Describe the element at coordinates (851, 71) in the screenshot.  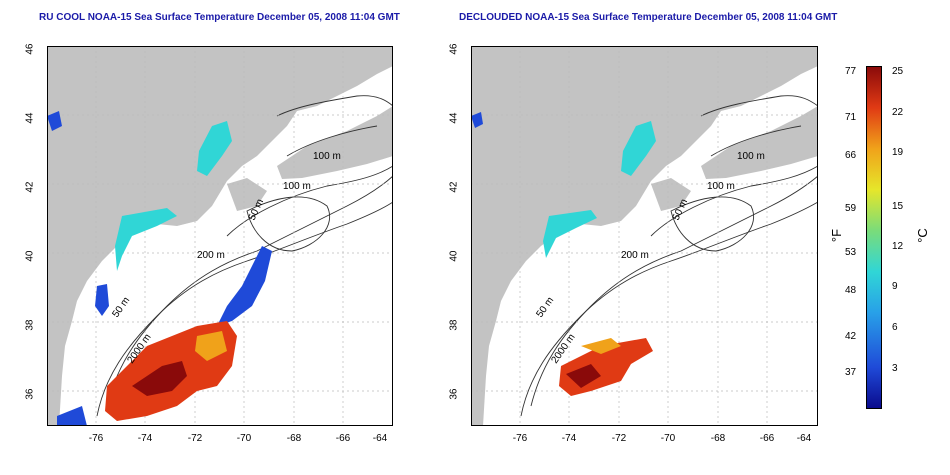
I see `fahrenheit-tick: 77` at that location.